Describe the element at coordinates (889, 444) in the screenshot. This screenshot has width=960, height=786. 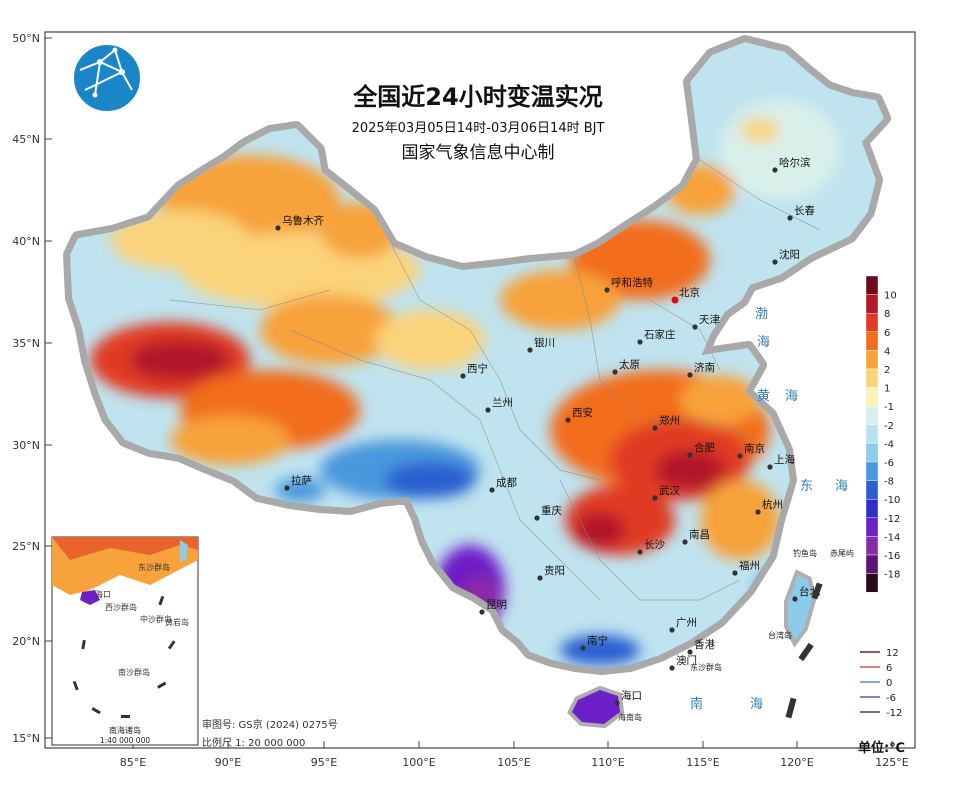
I see `legend-tick: -4` at that location.